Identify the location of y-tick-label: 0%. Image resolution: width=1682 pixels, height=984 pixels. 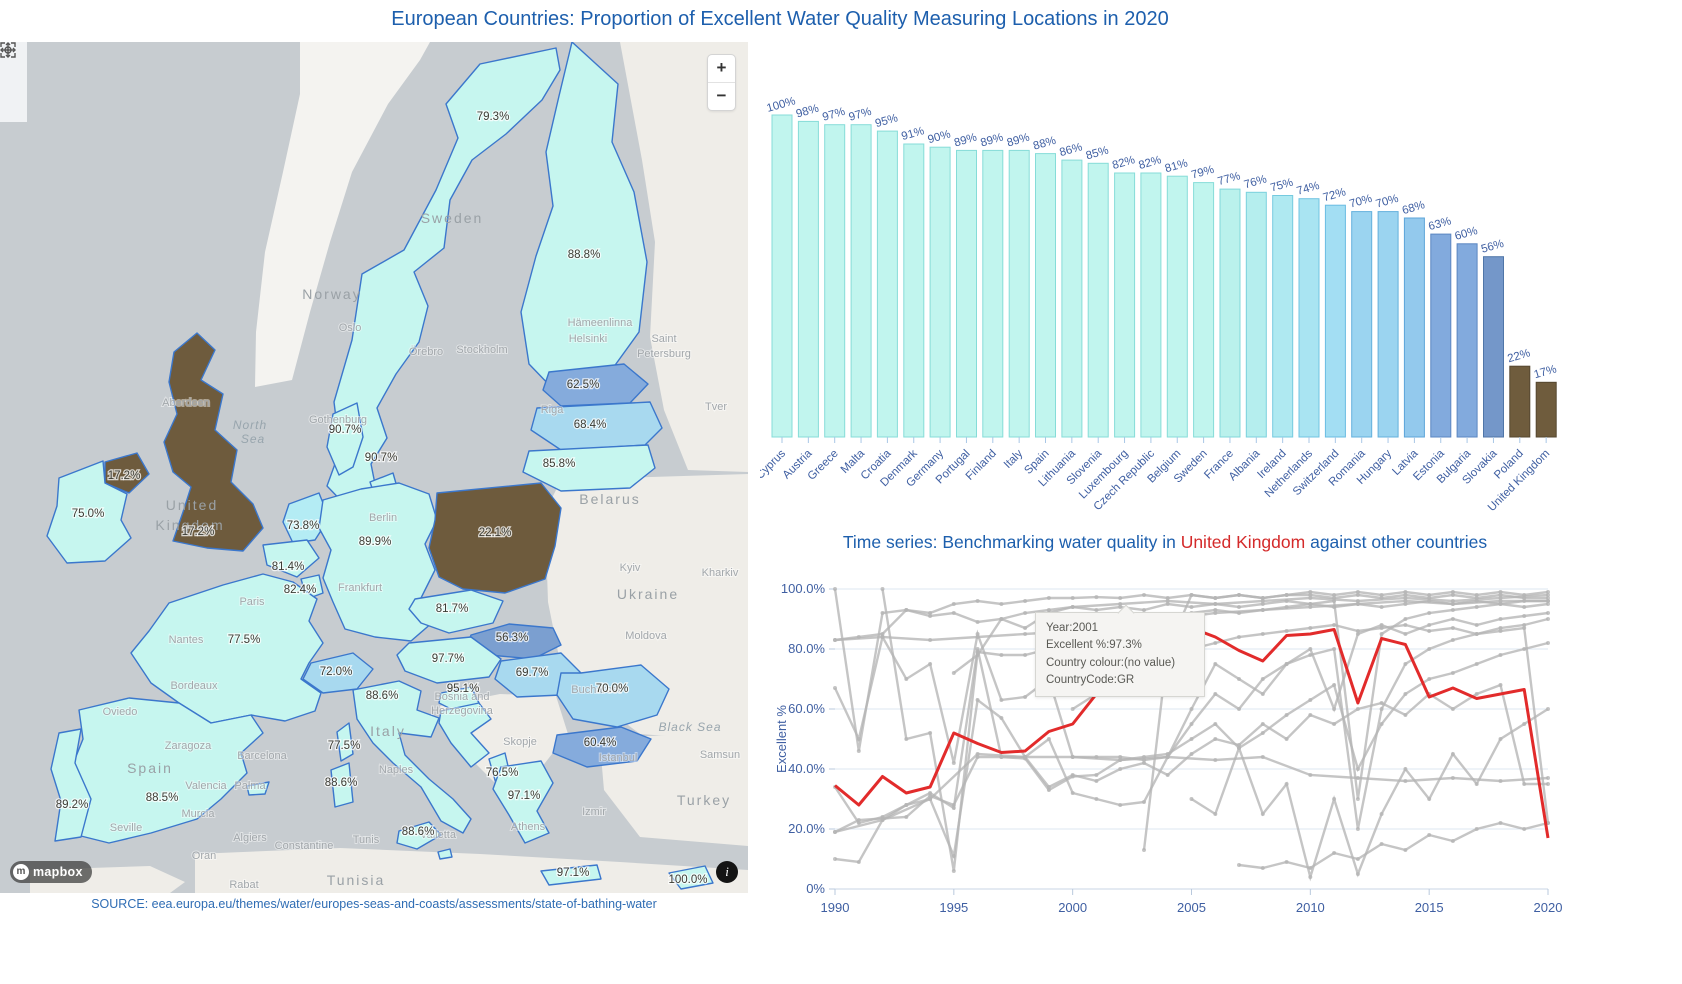
(815, 888).